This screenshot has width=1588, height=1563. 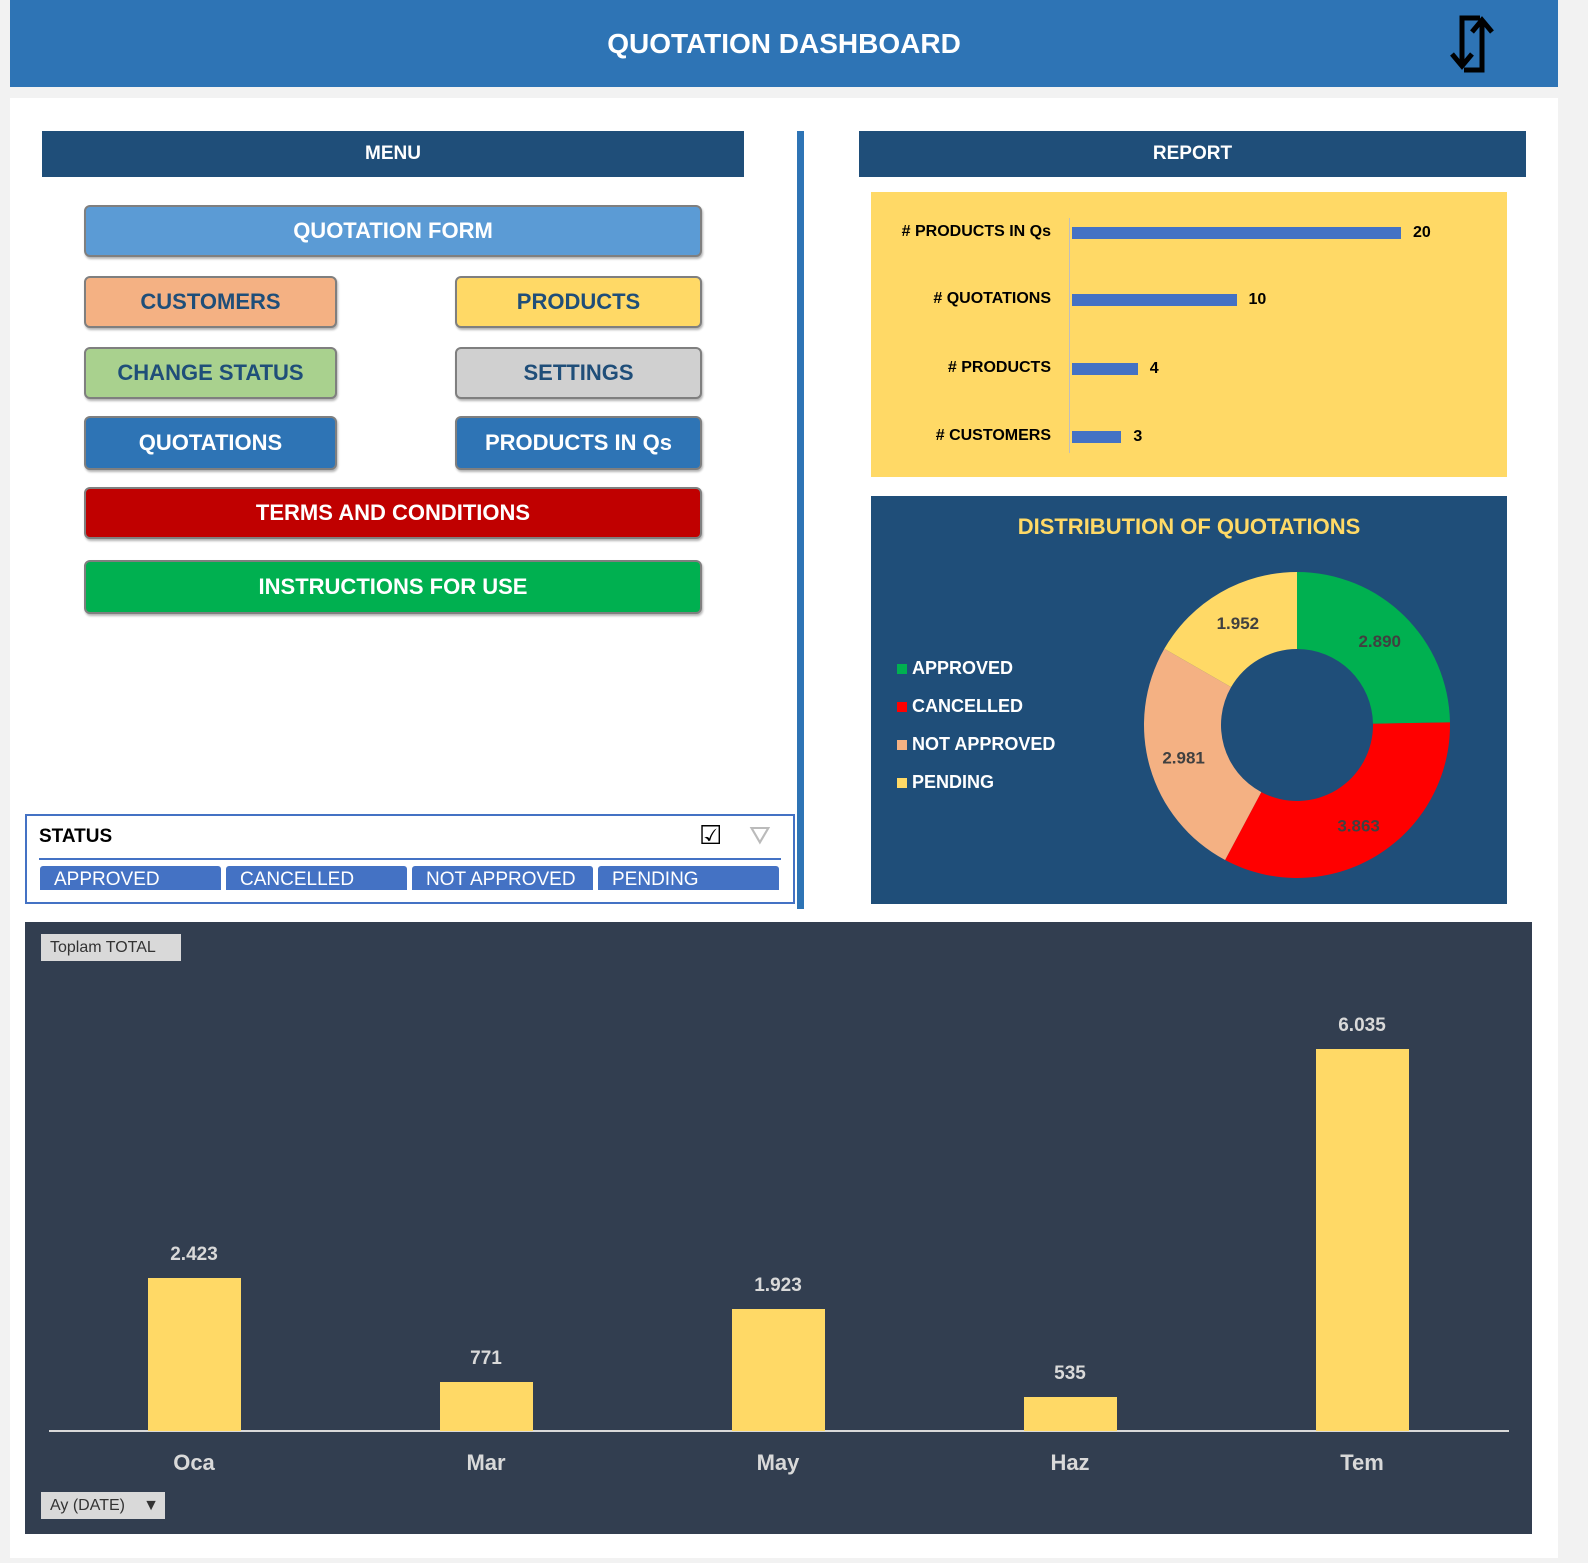 I want to click on legend-label: CANCELLED, so click(x=967, y=706).